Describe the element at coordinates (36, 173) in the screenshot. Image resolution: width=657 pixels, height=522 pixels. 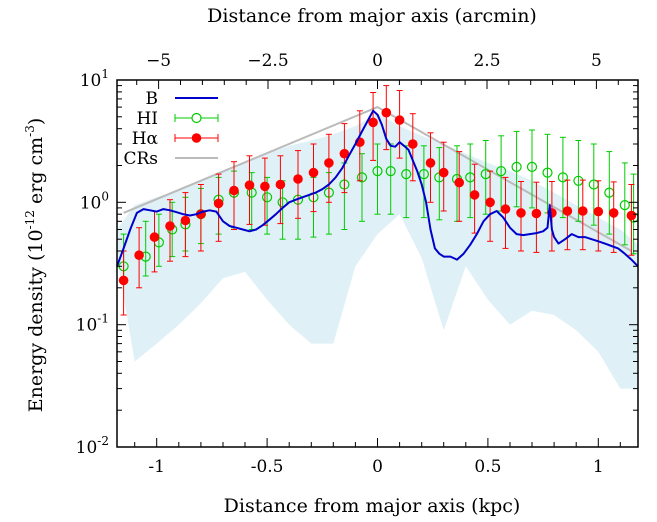
I see `y-axis-title-mid: erg cm` at that location.